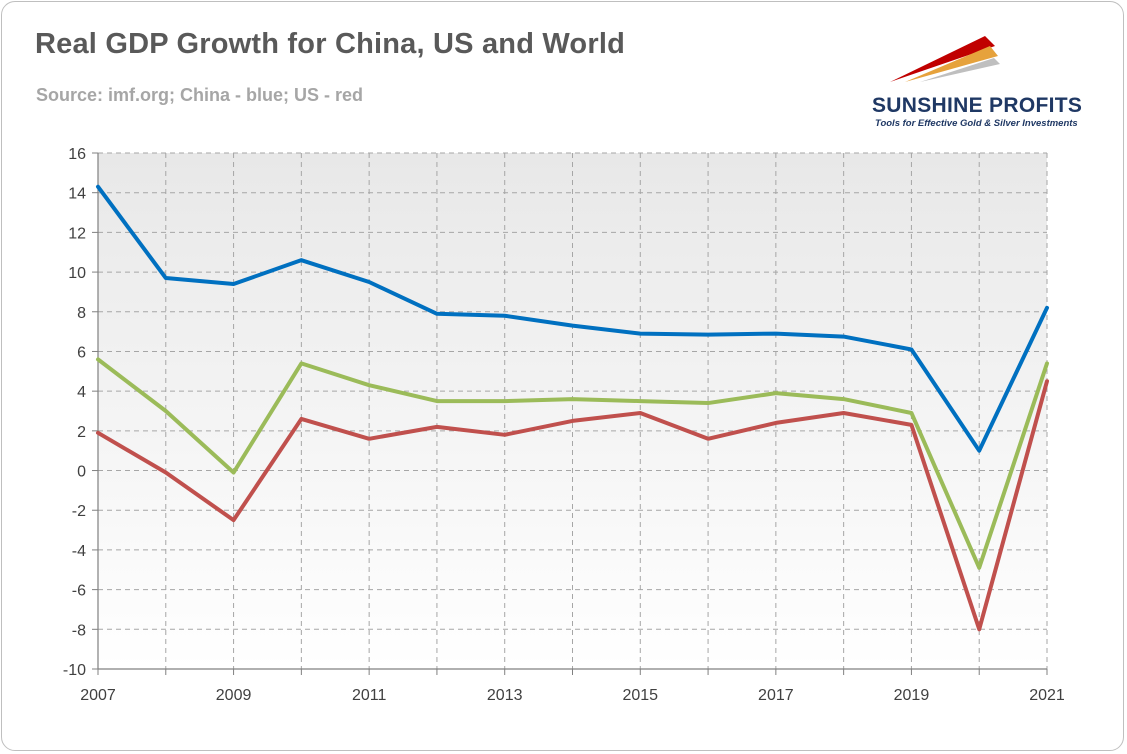 The image size is (1127, 754). What do you see at coordinates (200, 95) in the screenshot?
I see `chart-subtitle: Source: imf.org; China - blue; US - red` at bounding box center [200, 95].